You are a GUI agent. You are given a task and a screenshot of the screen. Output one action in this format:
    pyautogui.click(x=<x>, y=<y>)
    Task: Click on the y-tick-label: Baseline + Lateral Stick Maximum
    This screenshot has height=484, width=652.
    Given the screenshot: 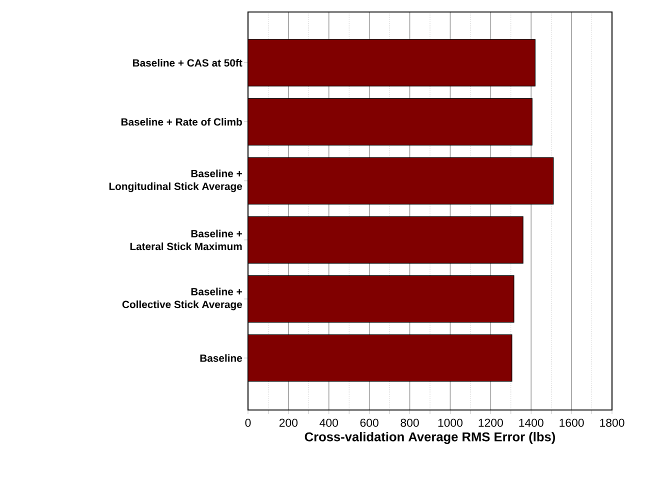 What is the action you would take?
    pyautogui.click(x=186, y=240)
    